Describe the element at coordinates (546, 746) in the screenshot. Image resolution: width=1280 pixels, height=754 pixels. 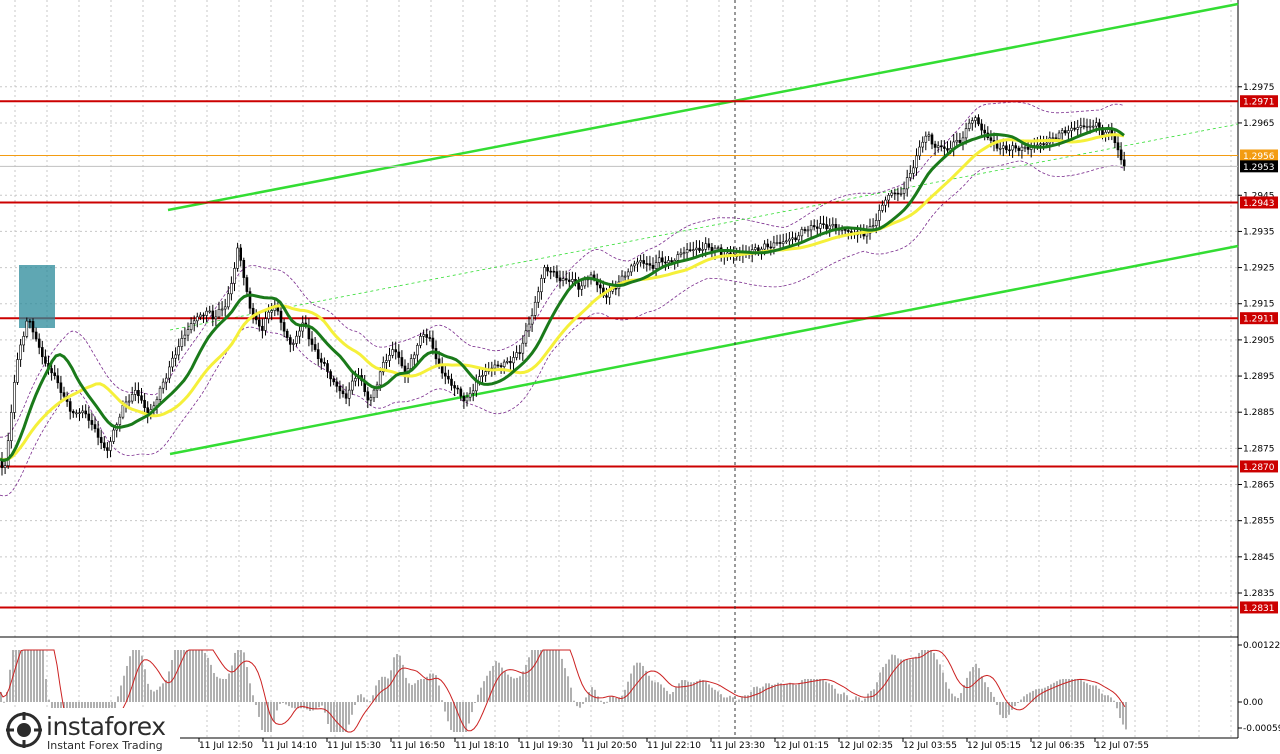
I see `time-tick-label: 11 Jul 19:30` at that location.